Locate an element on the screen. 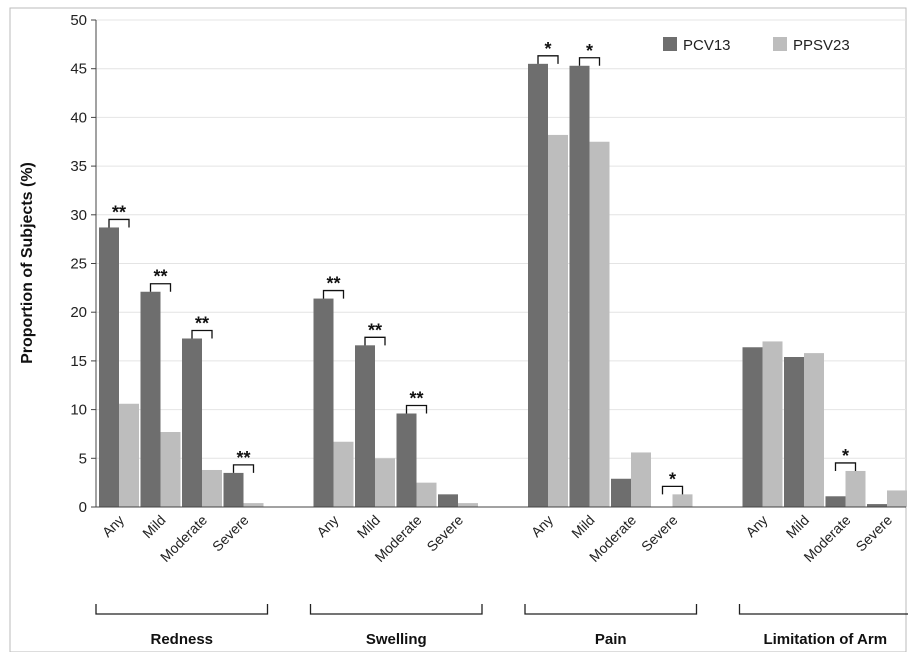 The image size is (908, 652). group-label: Pain is located at coordinates (611, 639).